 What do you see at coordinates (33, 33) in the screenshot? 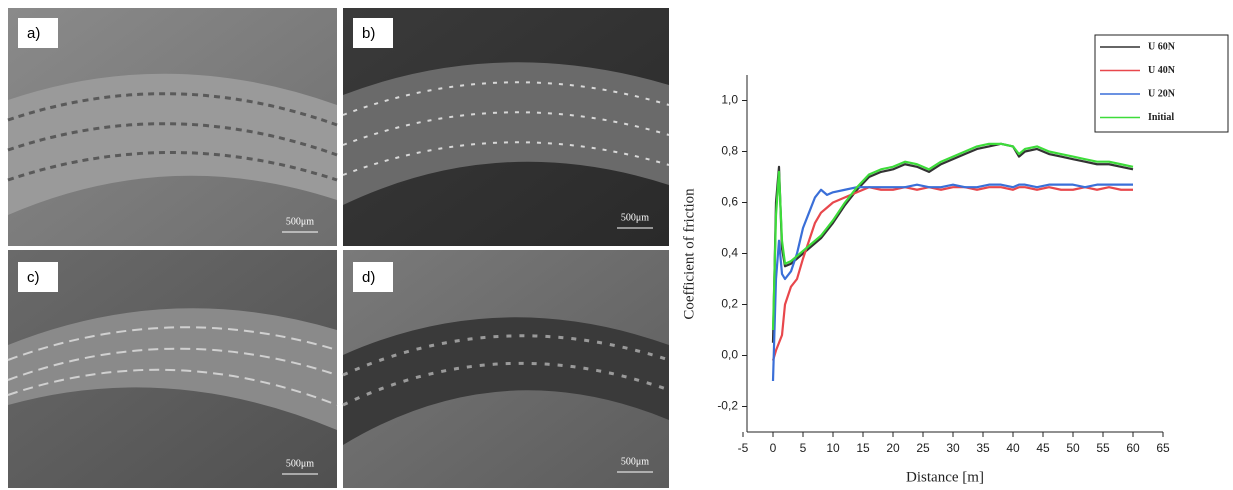
I see `panel-label: a)` at bounding box center [33, 33].